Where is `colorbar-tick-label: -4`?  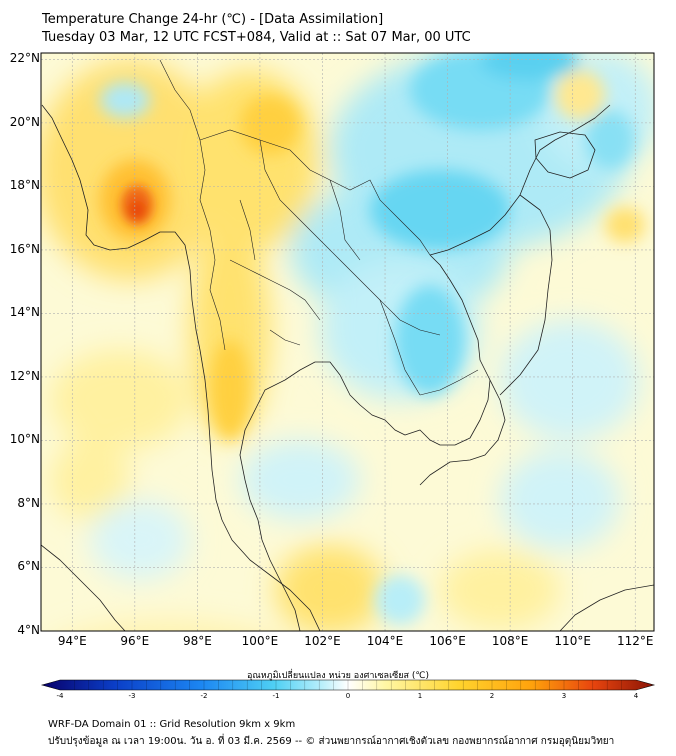 colorbar-tick-label: -4 is located at coordinates (60, 696).